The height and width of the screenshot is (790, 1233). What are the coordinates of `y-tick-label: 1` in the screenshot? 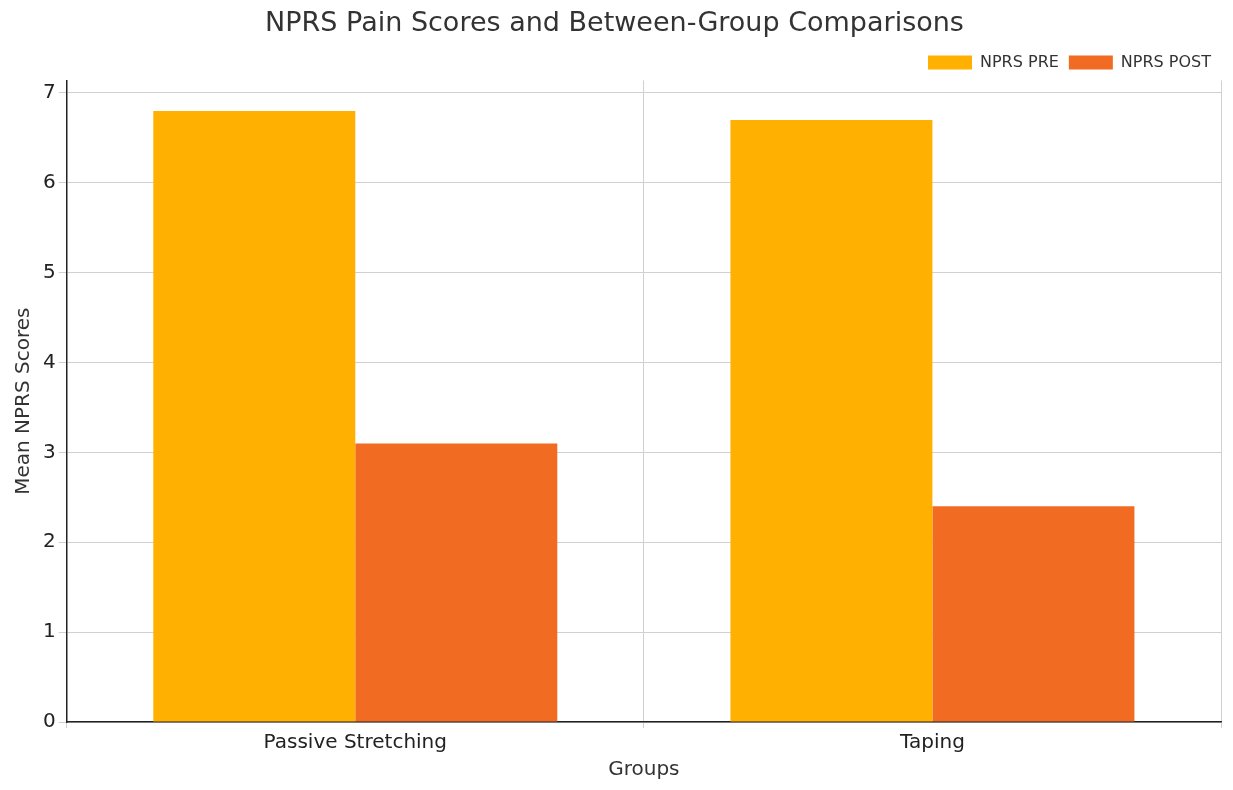 It's located at (49, 630).